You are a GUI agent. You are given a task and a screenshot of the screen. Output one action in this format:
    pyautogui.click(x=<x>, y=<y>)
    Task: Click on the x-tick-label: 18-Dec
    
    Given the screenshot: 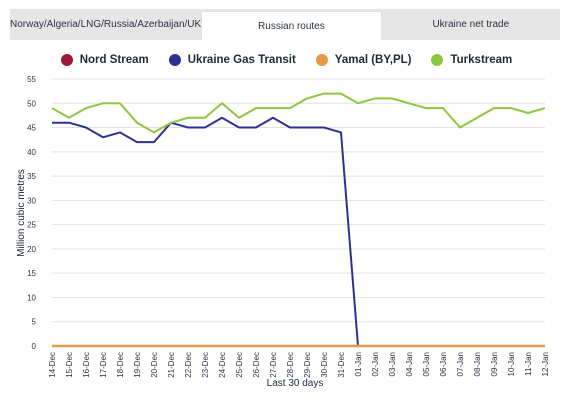 What is the action you would take?
    pyautogui.click(x=120, y=365)
    